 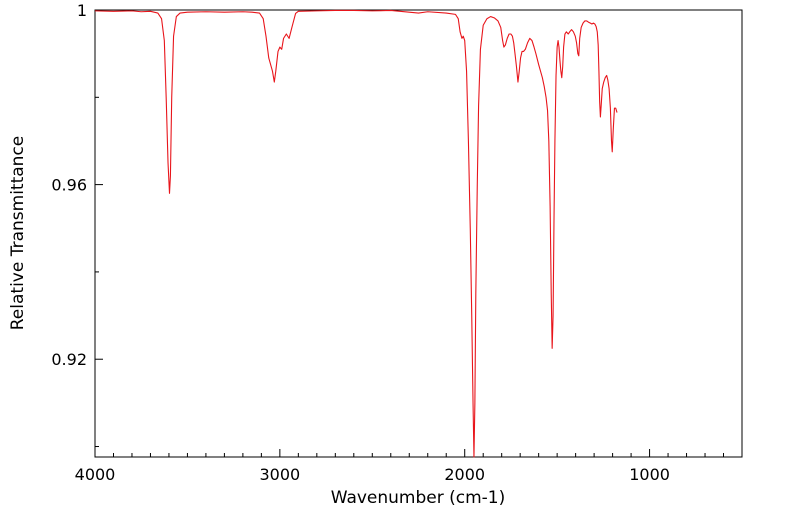 I want to click on y-tick-label: 1, so click(x=82, y=10).